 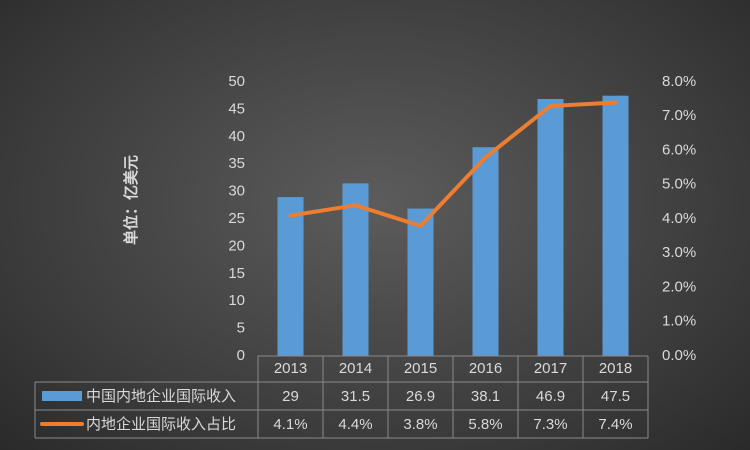 What do you see at coordinates (236, 81) in the screenshot?
I see `y-tick-label: 50` at bounding box center [236, 81].